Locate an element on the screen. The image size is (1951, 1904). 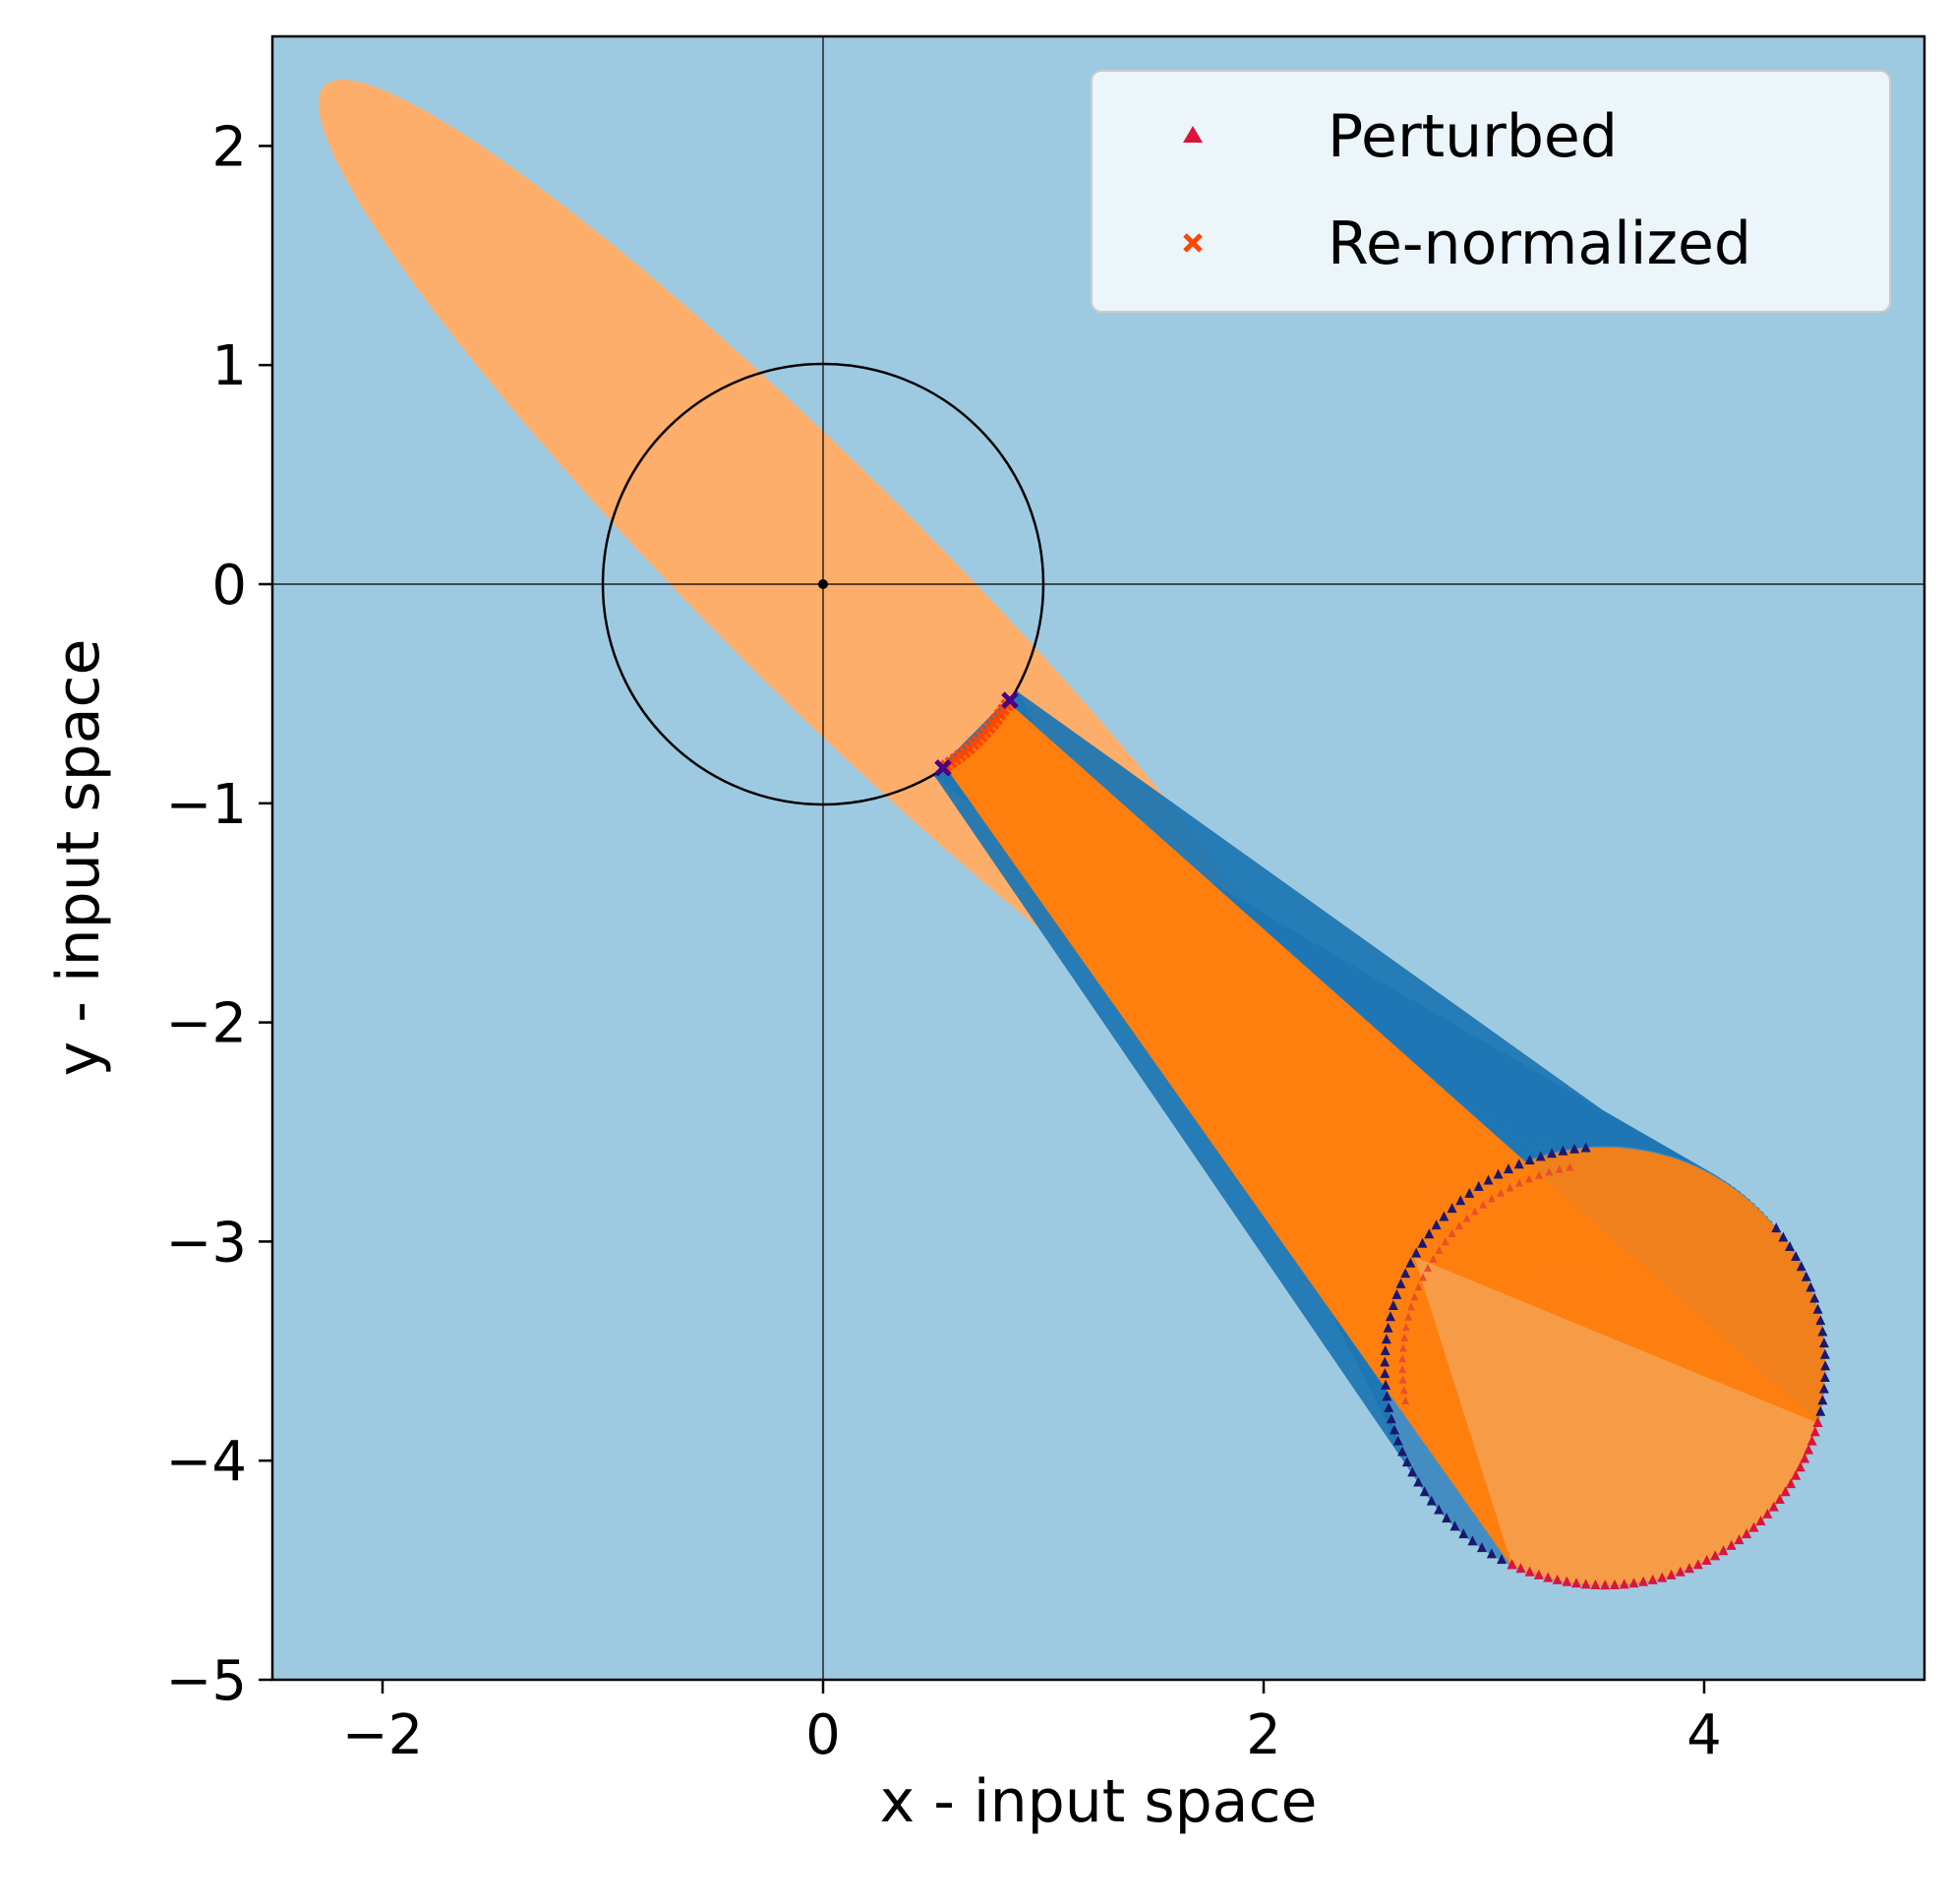
y-tick-label: −2 is located at coordinates (206, 1024).